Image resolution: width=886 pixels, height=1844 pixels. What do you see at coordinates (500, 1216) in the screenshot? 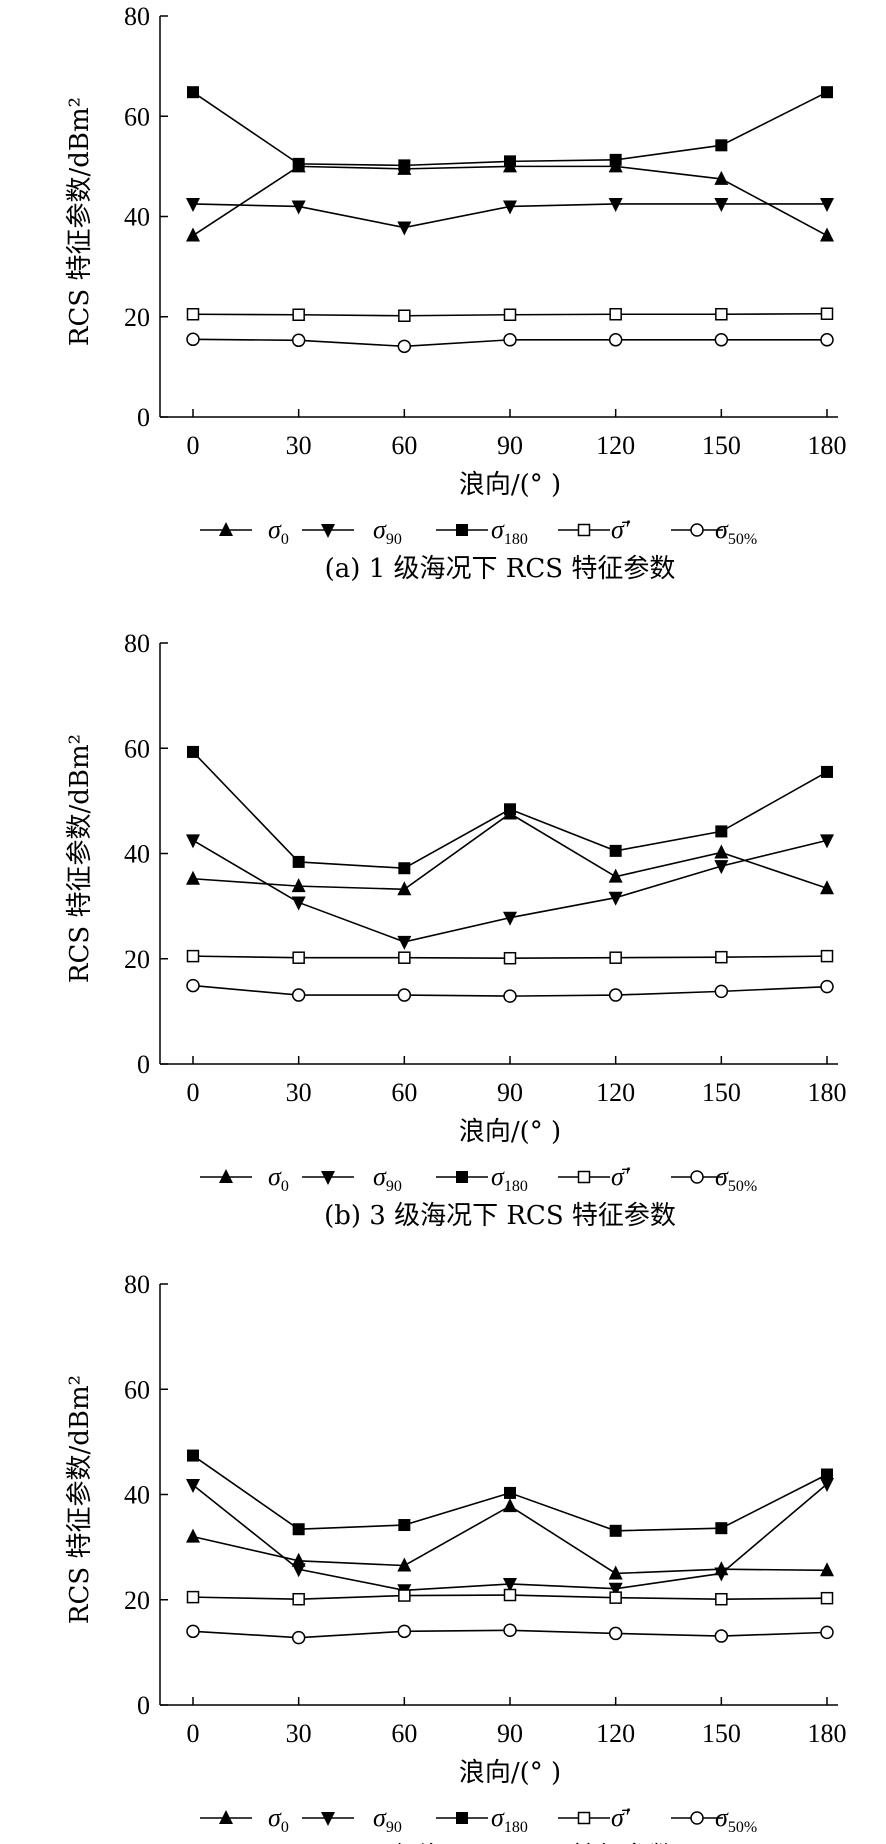
I see `chart-caption: (b) 3 级海况下 RCS 特征参数` at bounding box center [500, 1216].